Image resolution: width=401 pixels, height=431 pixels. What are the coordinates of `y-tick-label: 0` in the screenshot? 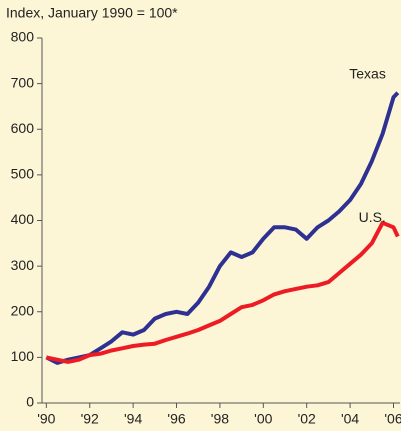 It's located at (30, 402).